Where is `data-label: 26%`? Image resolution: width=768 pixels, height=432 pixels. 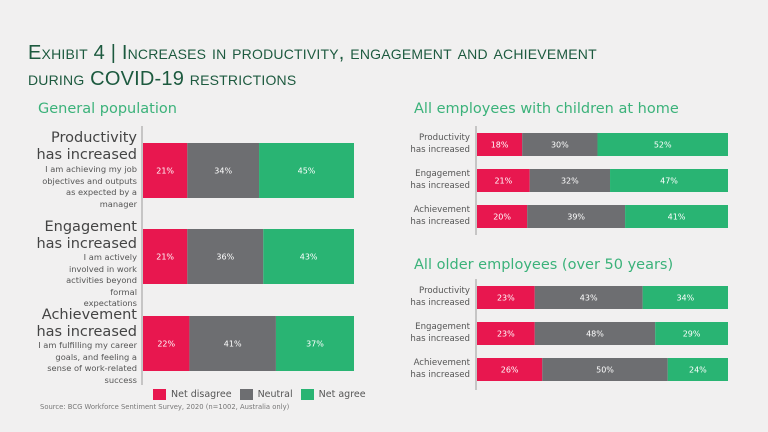
data-label: 26% is located at coordinates (510, 370).